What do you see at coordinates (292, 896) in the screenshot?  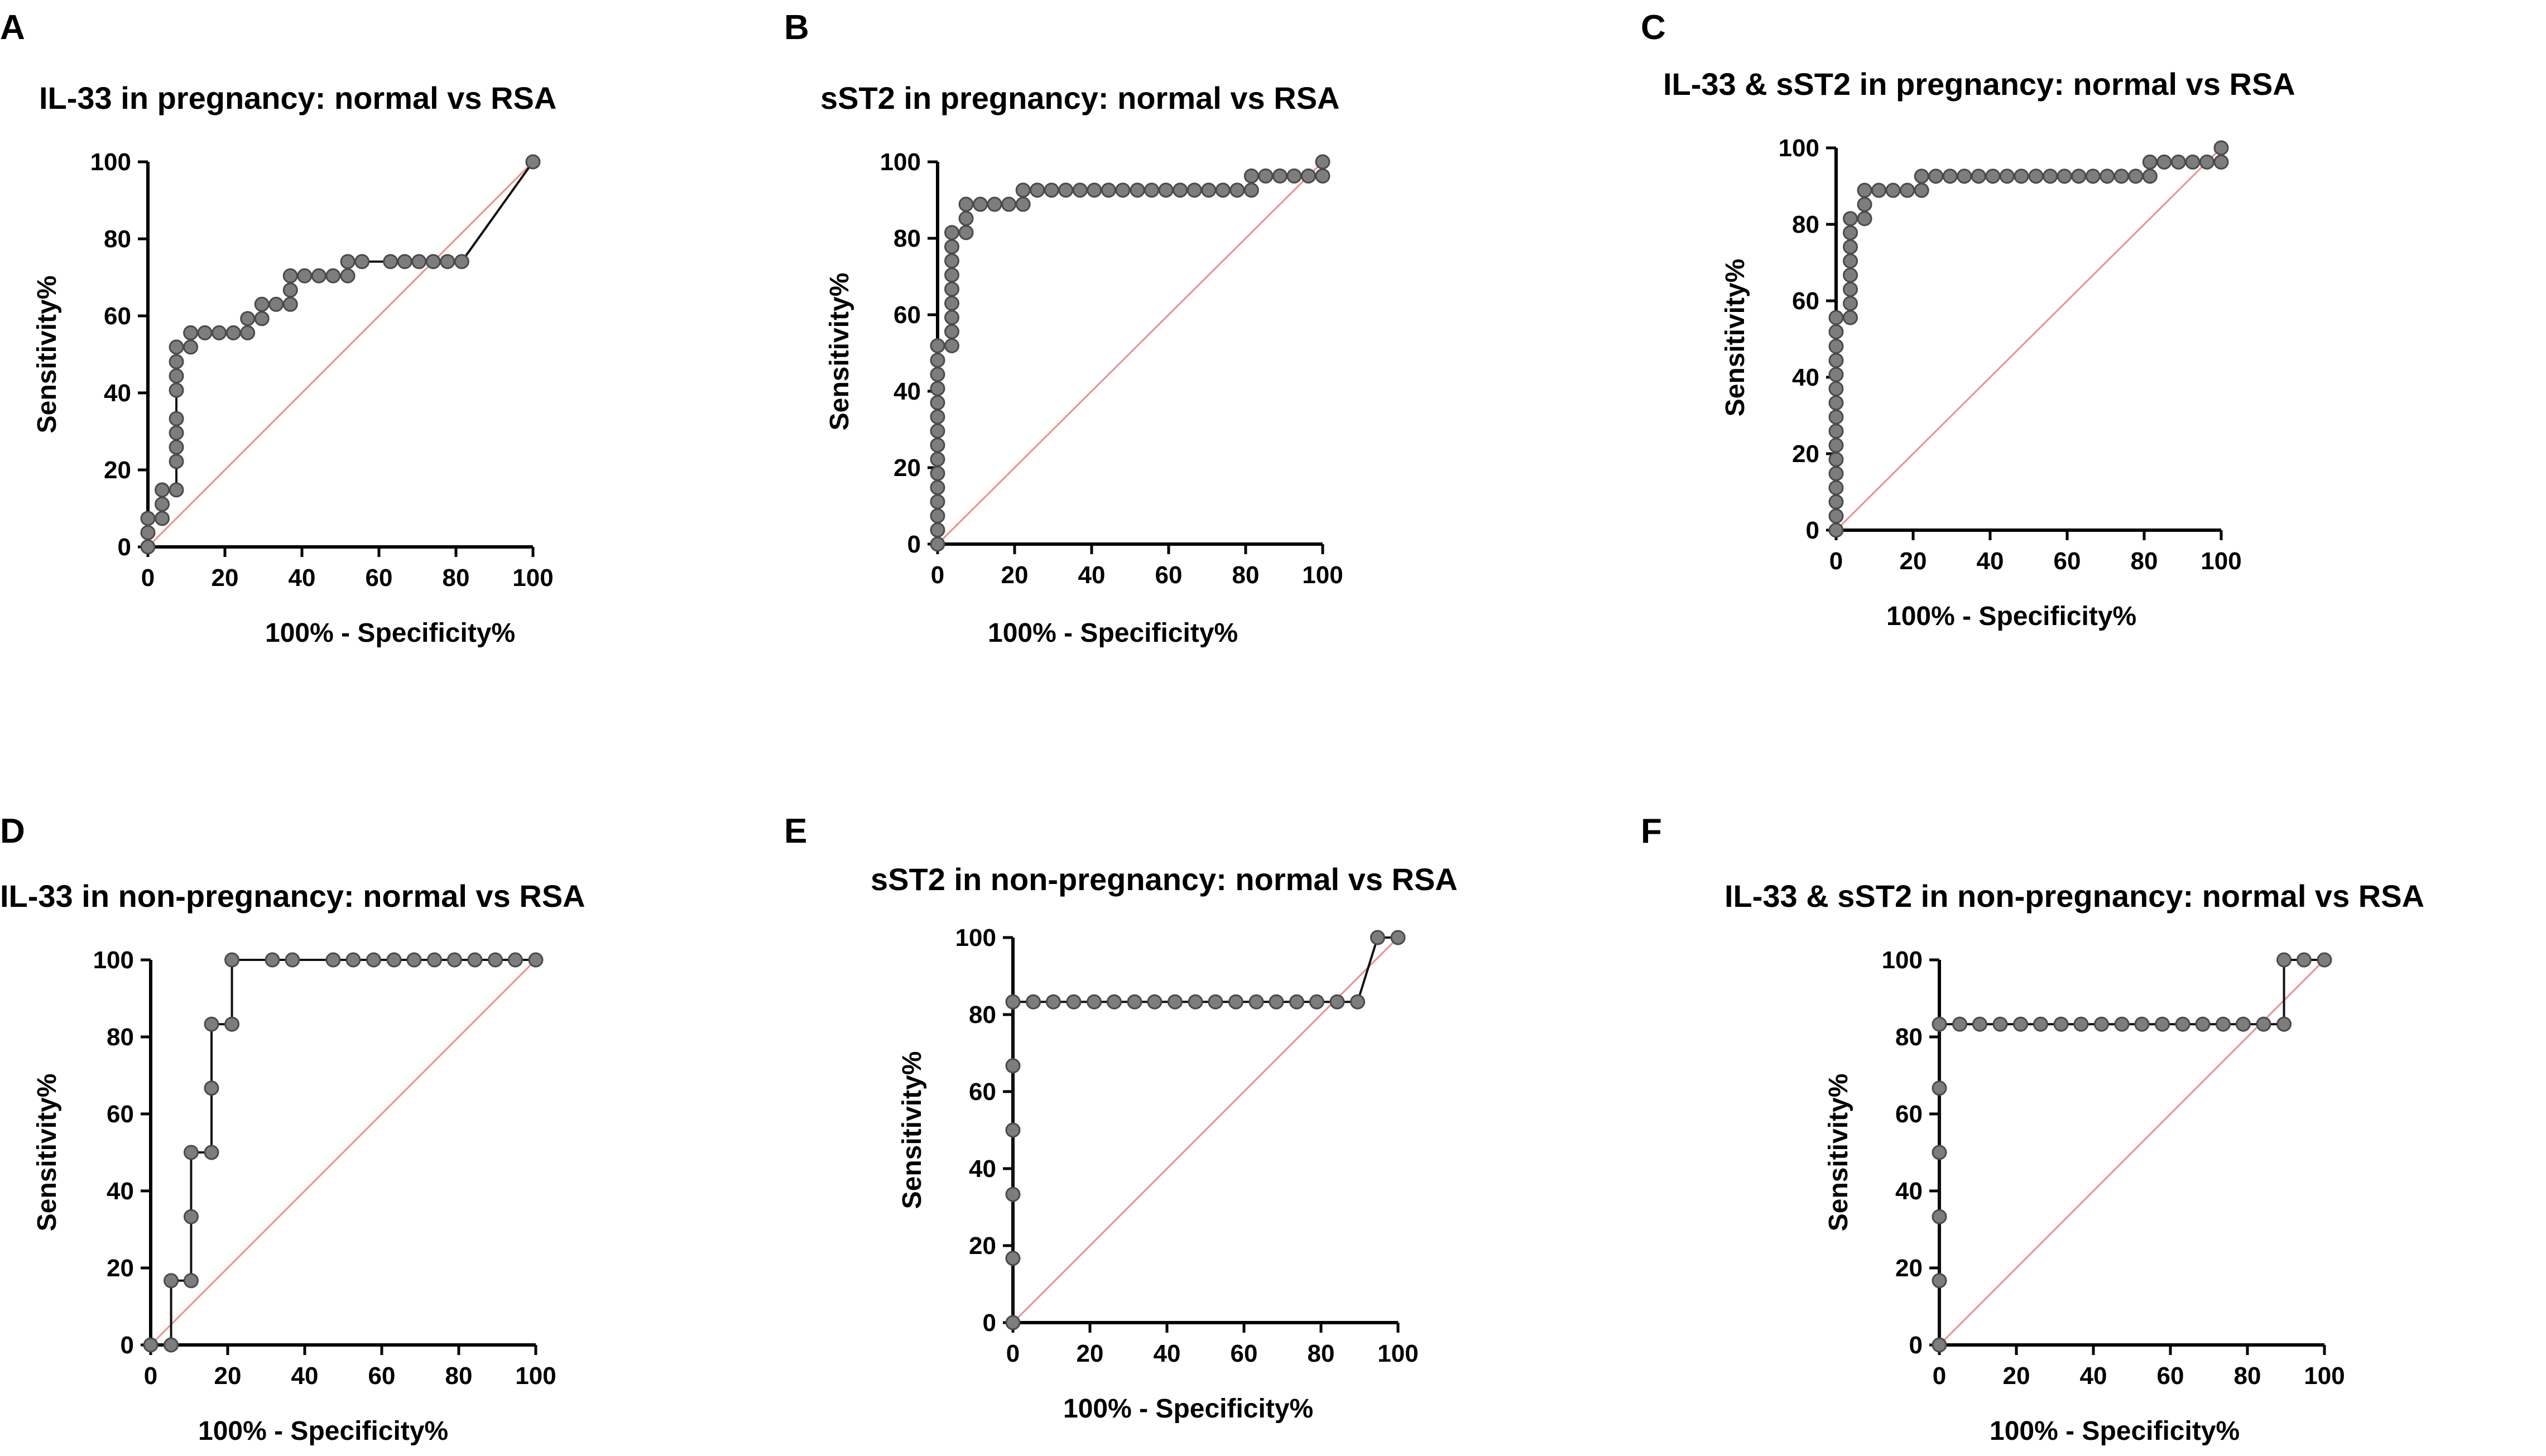 I see `chart-title: IL-33 in non-pregnancy: normal vs RSA` at bounding box center [292, 896].